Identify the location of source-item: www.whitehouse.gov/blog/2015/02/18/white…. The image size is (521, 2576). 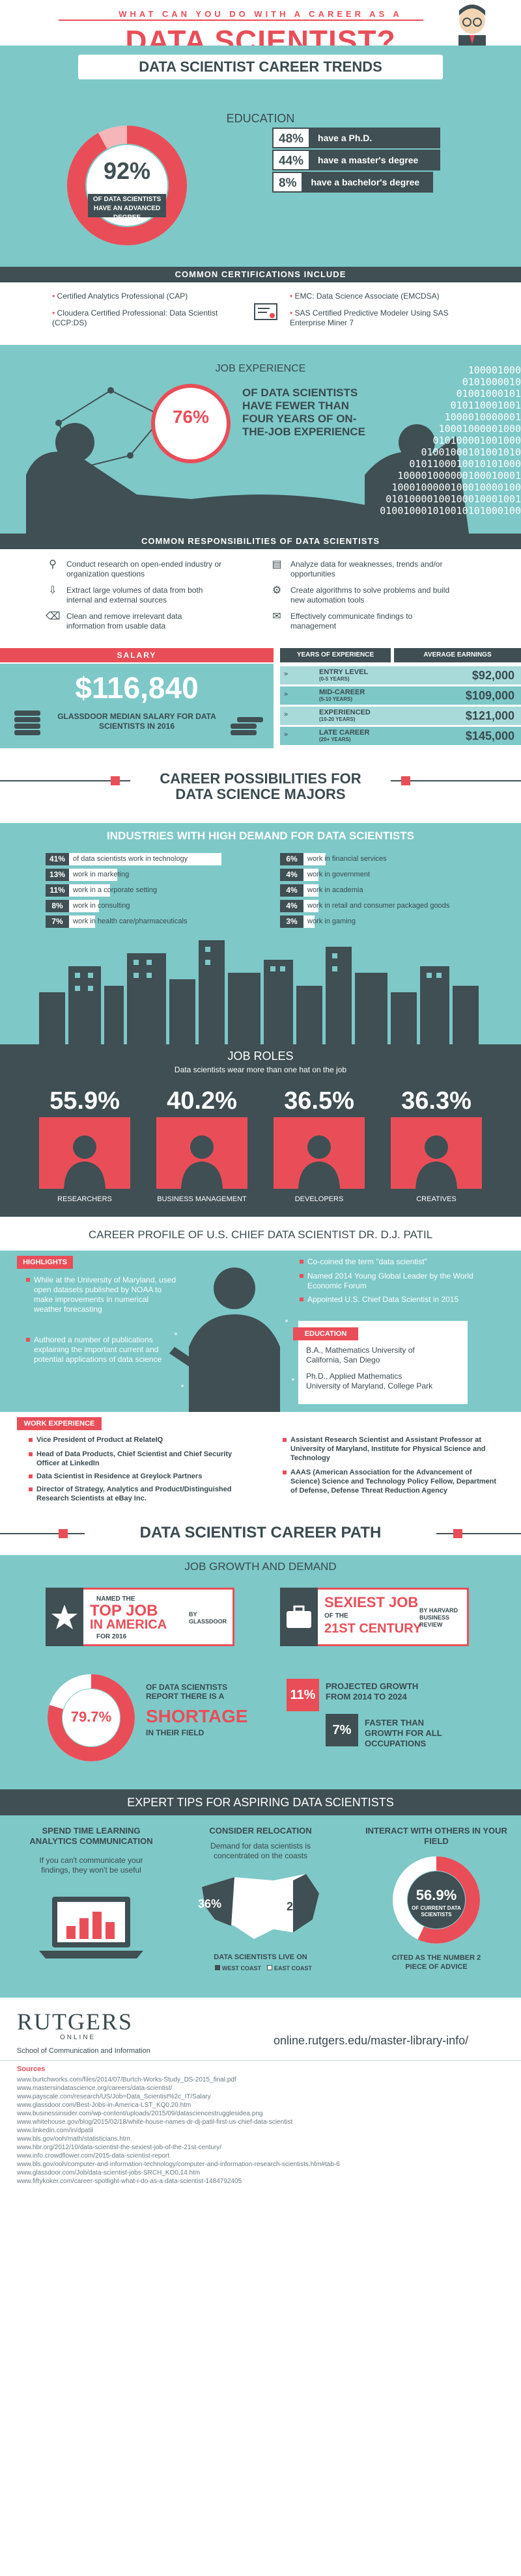
(154, 2122).